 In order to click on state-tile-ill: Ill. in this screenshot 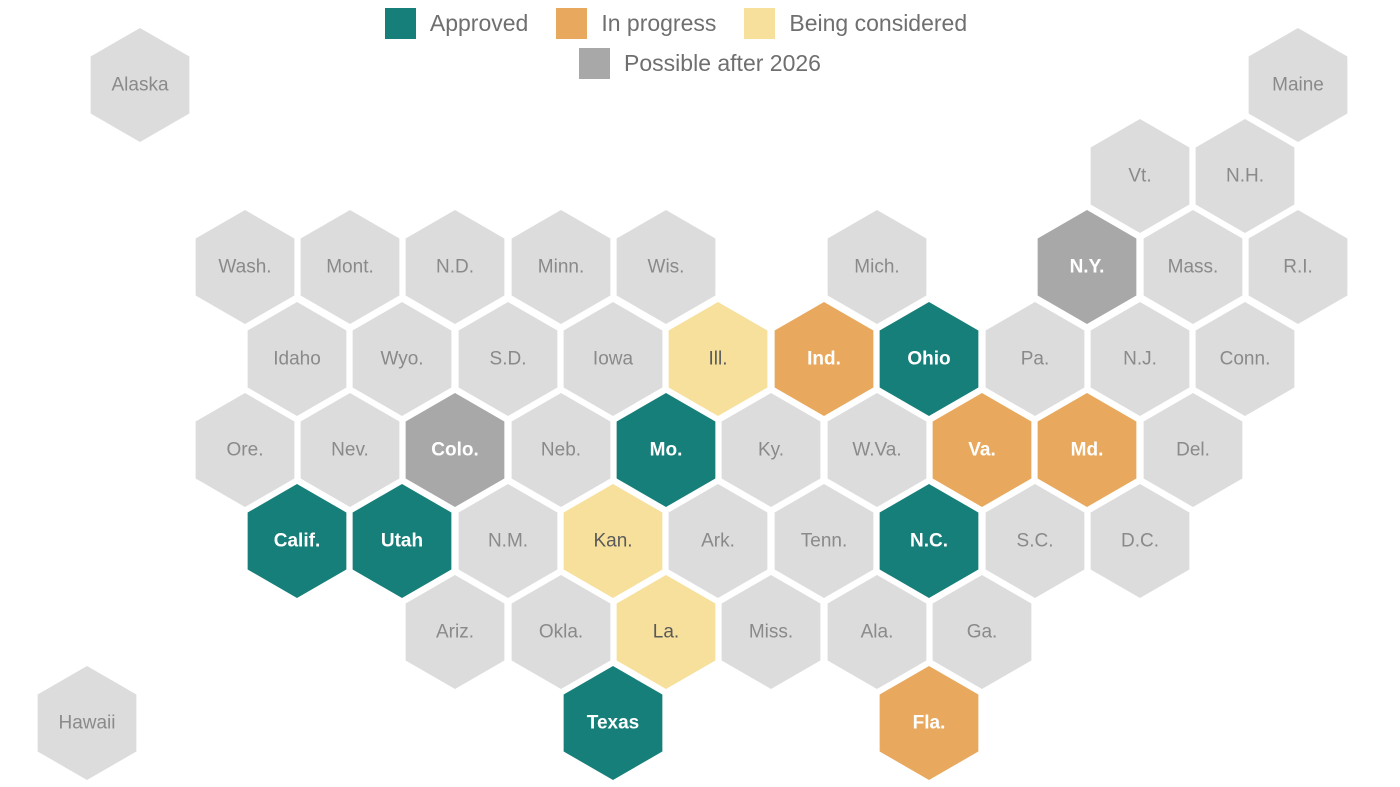, I will do `click(718, 359)`.